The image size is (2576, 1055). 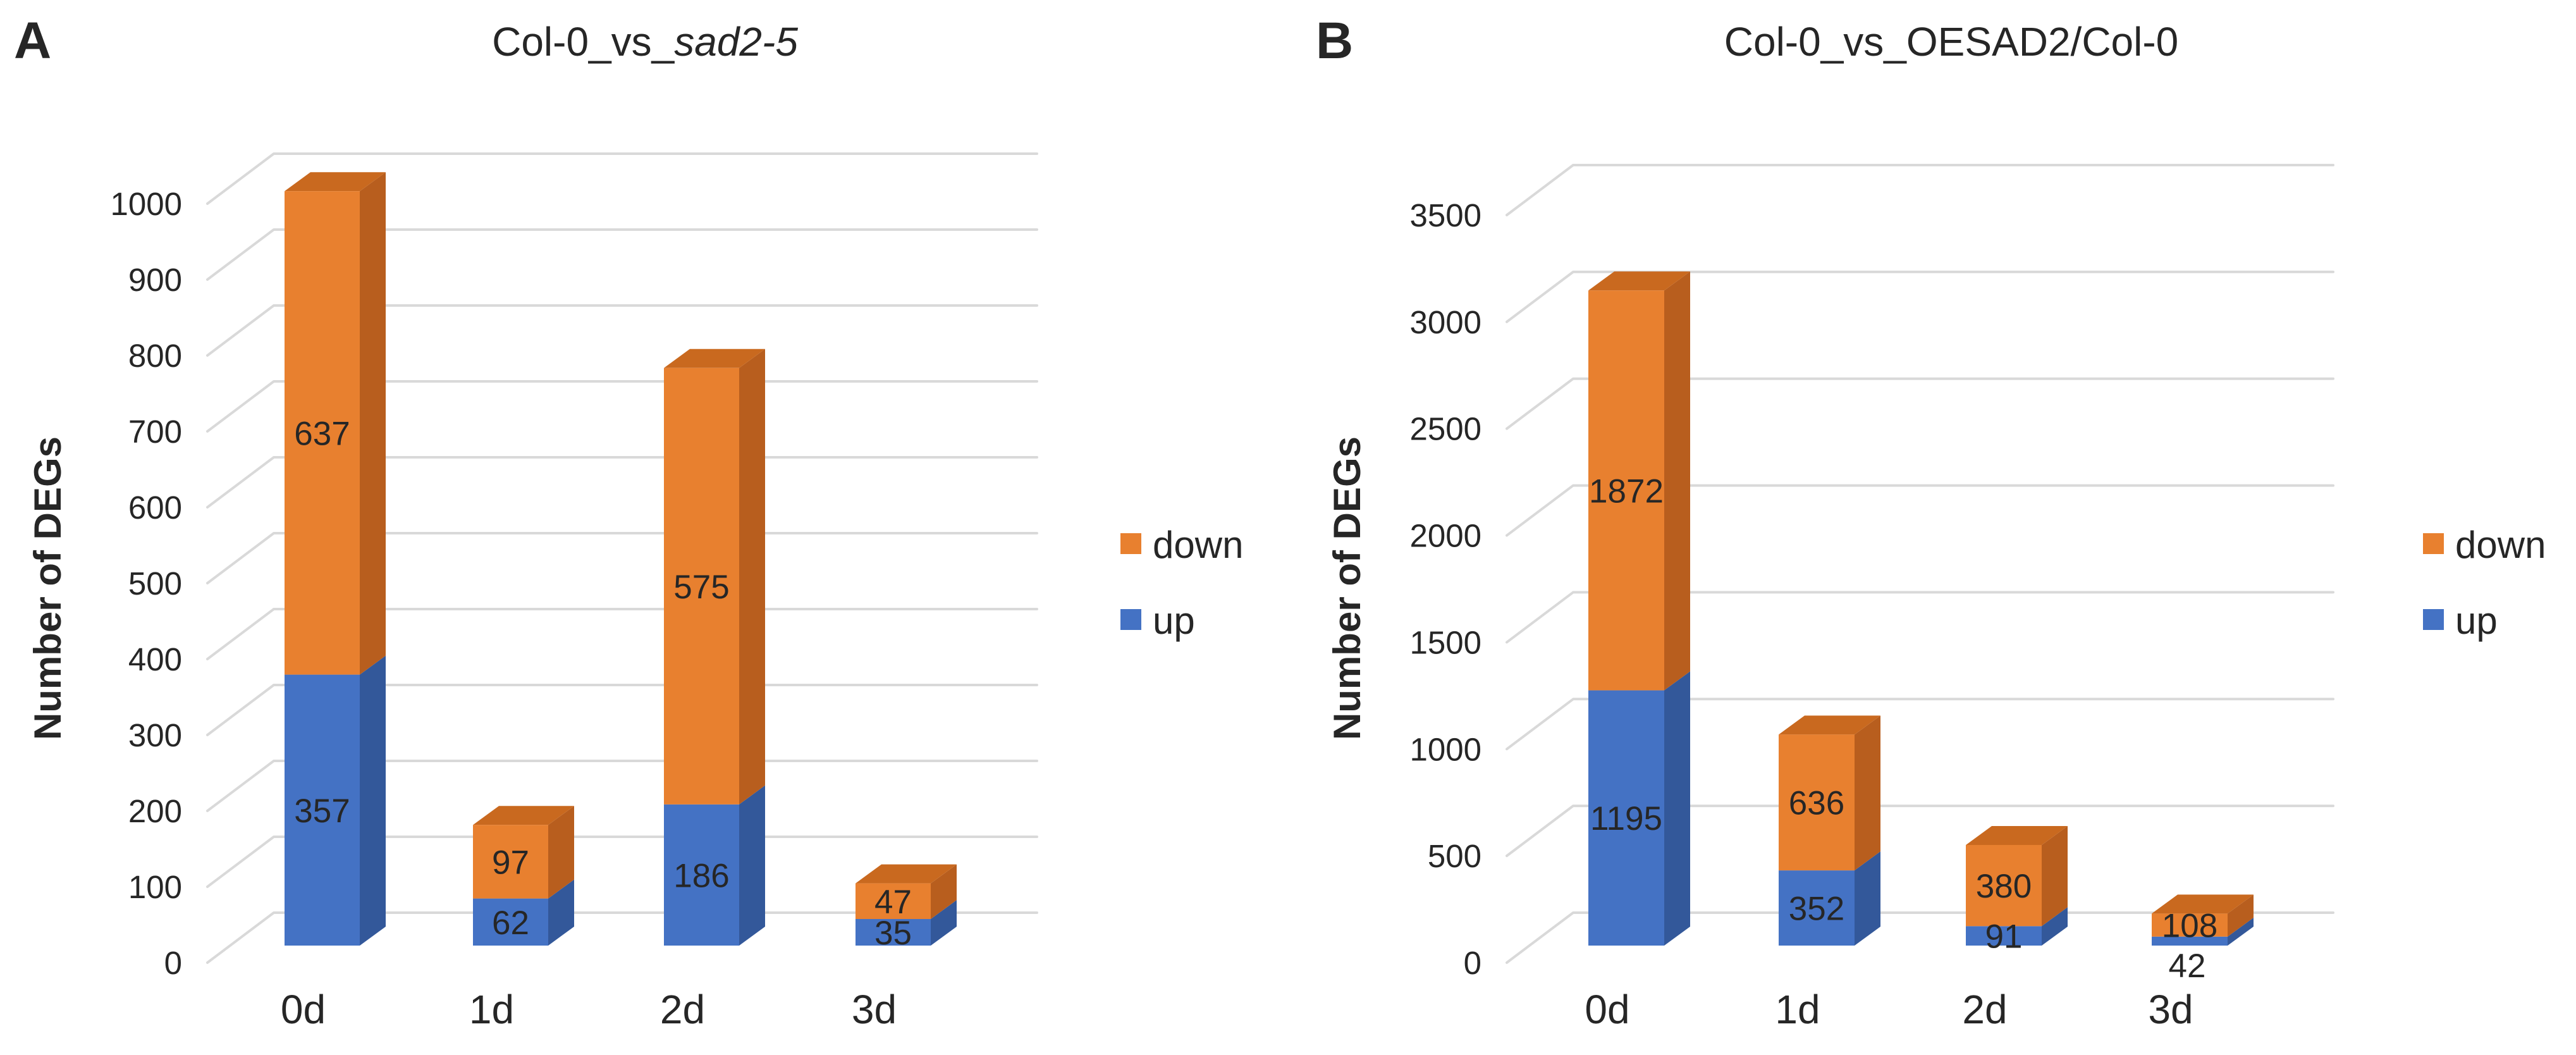 What do you see at coordinates (2500, 545) in the screenshot?
I see `legend-label-down: down` at bounding box center [2500, 545].